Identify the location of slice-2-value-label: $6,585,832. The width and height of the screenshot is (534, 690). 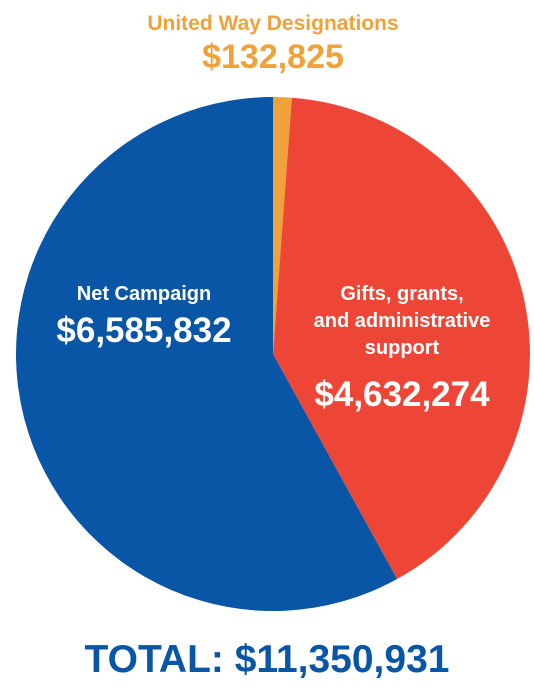
(143, 330).